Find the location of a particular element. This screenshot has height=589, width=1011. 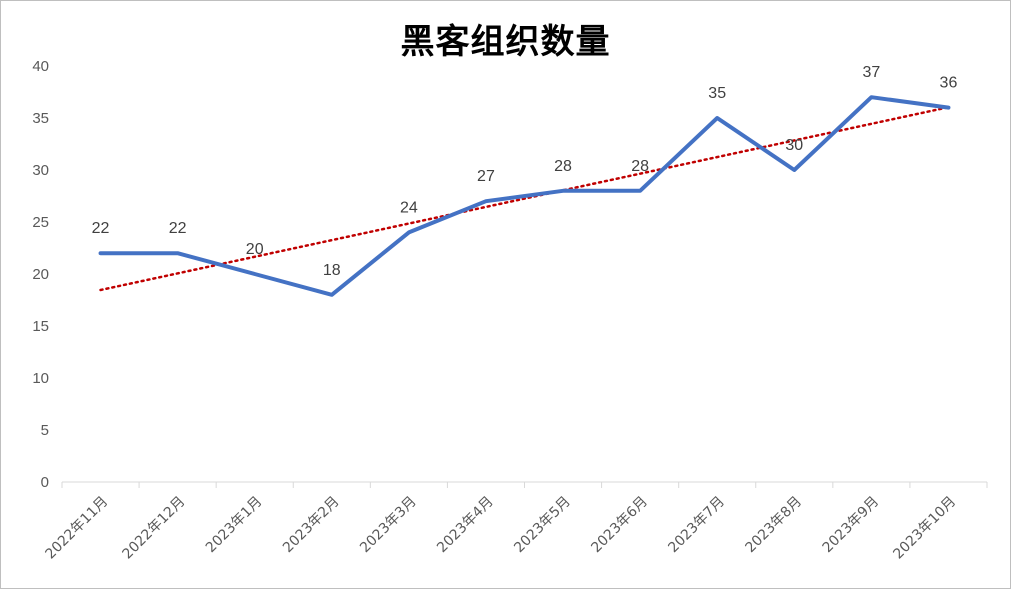

x-tick-label: 2023年1月 is located at coordinates (234, 525).